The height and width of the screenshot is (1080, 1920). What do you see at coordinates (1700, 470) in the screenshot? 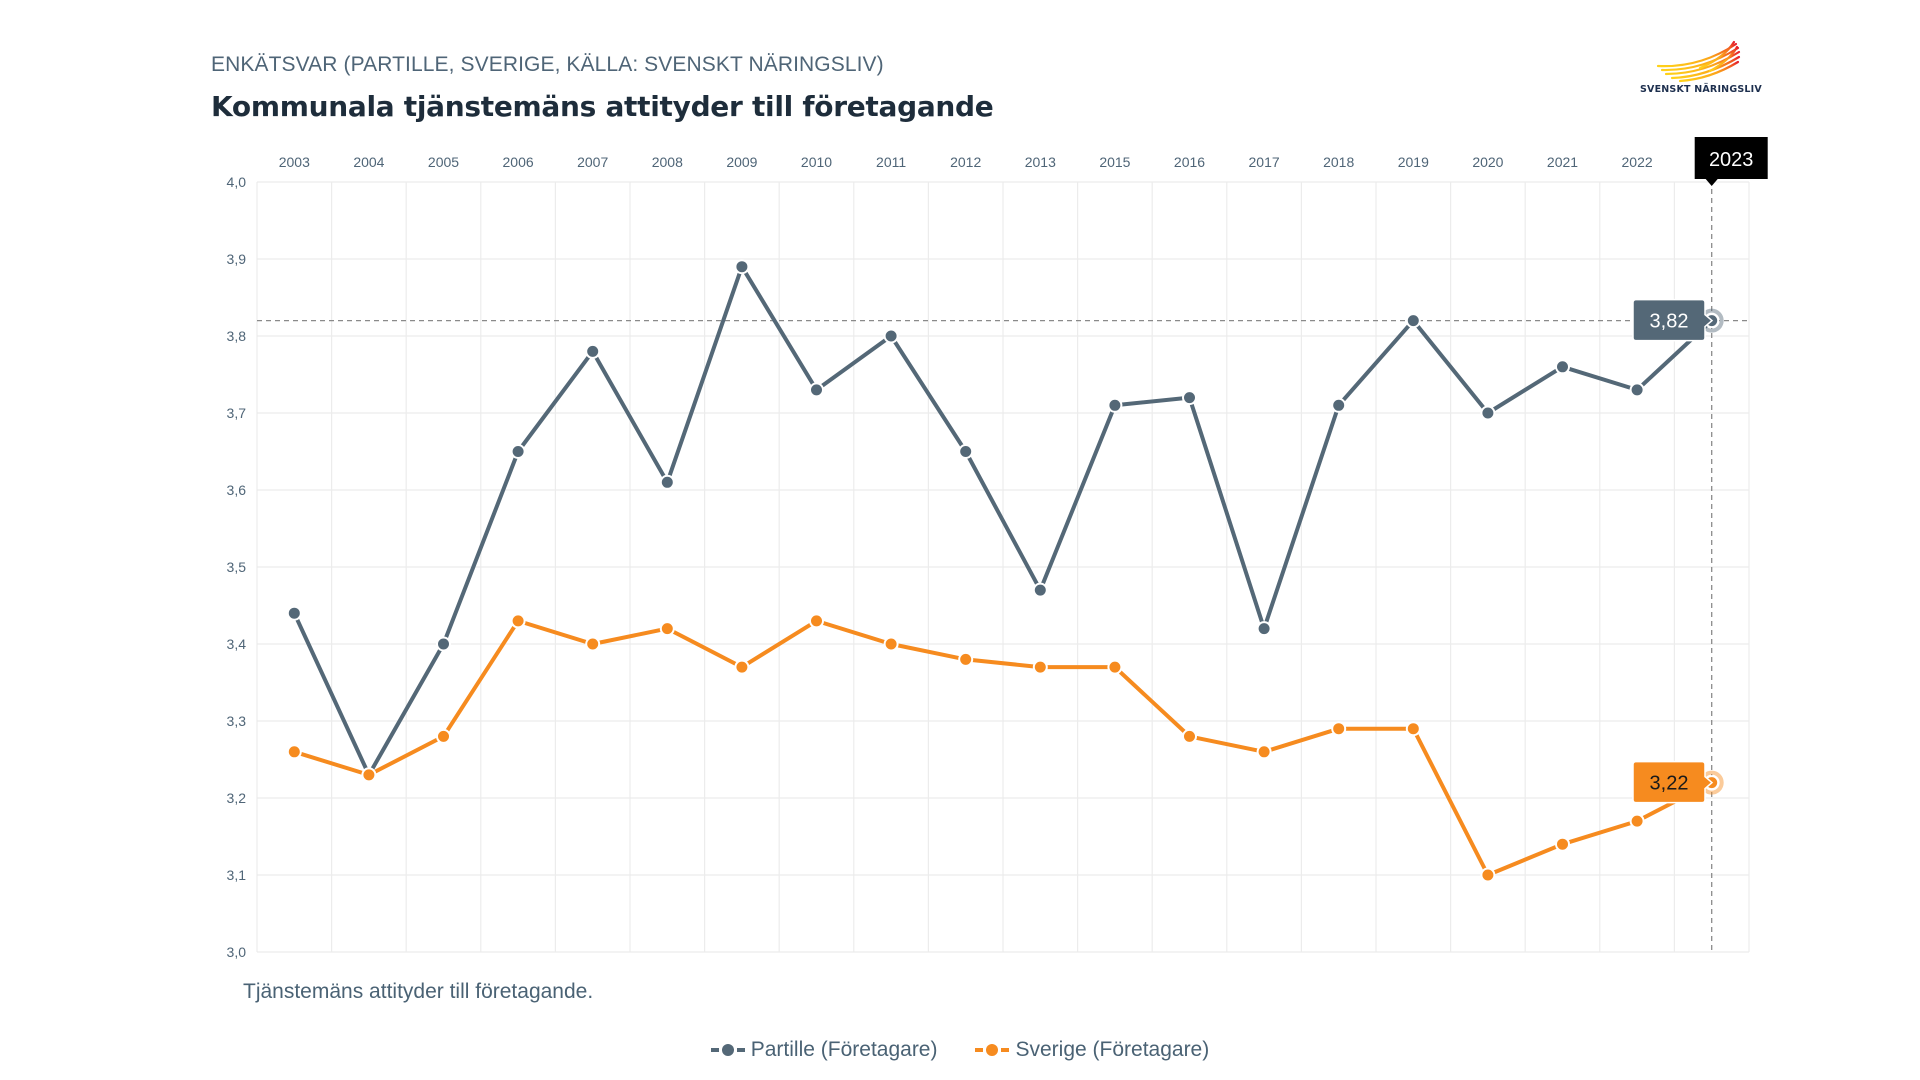
I see `tooltips: 2023 3,82 3,22` at bounding box center [1700, 470].